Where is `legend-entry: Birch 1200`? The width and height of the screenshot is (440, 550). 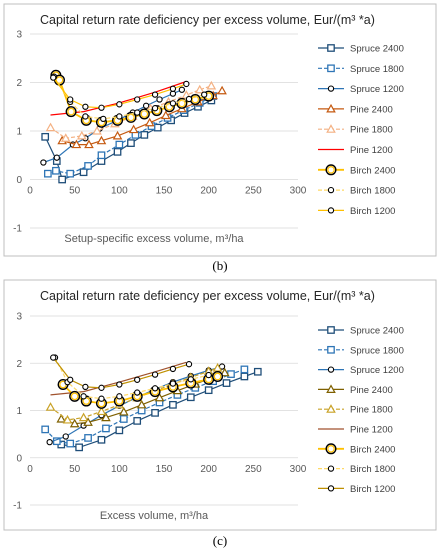 legend-entry: Birch 1200 is located at coordinates (372, 211).